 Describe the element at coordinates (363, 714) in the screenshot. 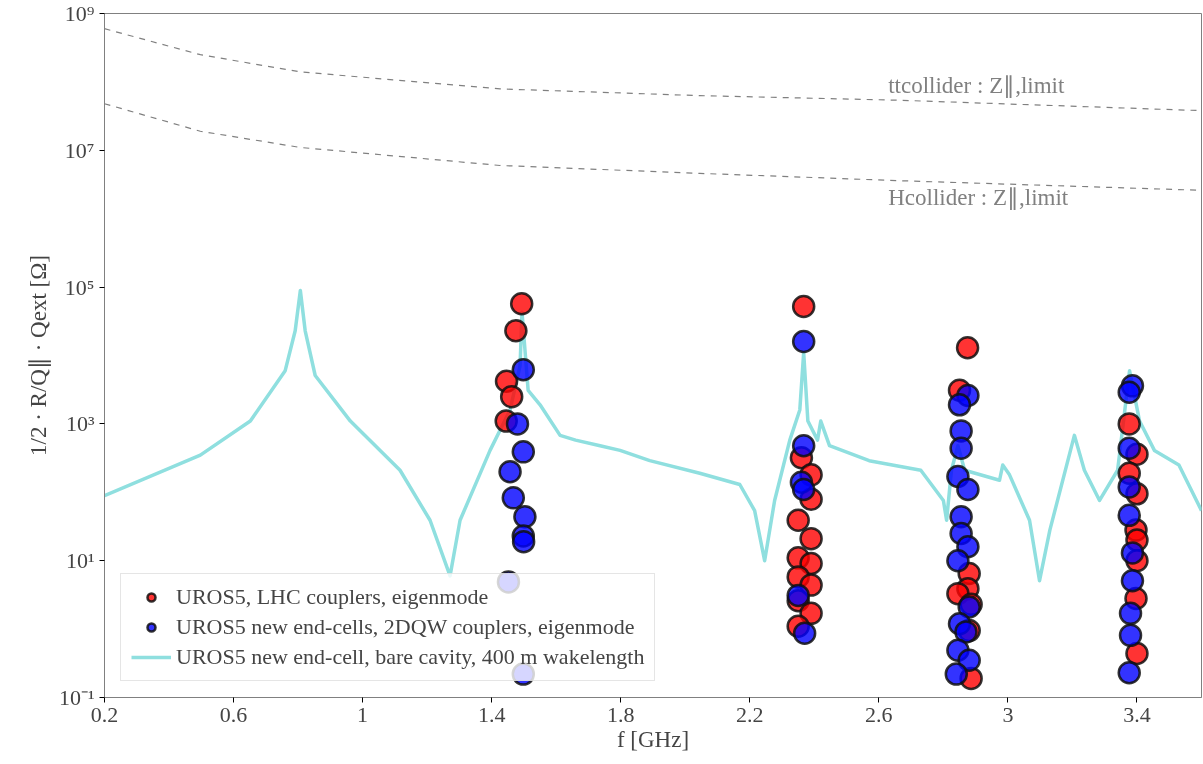

I see `x-tick-label: 1` at that location.